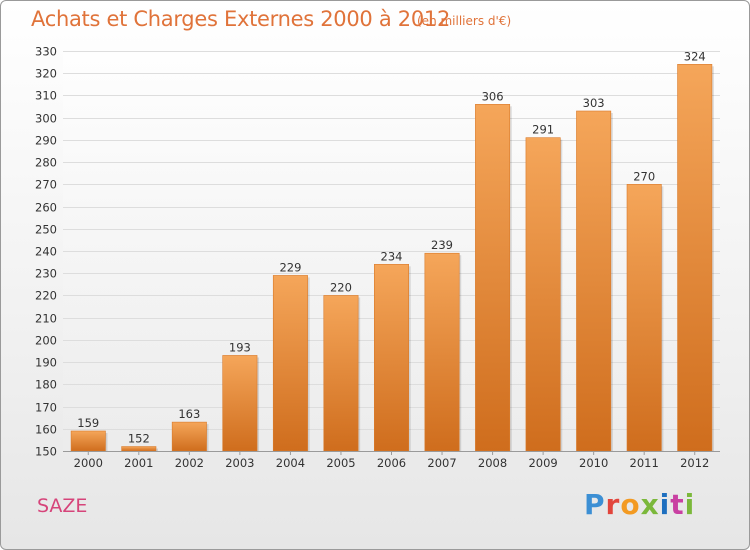 The height and width of the screenshot is (550, 750). Describe the element at coordinates (644, 463) in the screenshot. I see `x-tick-label: 2011` at that location.